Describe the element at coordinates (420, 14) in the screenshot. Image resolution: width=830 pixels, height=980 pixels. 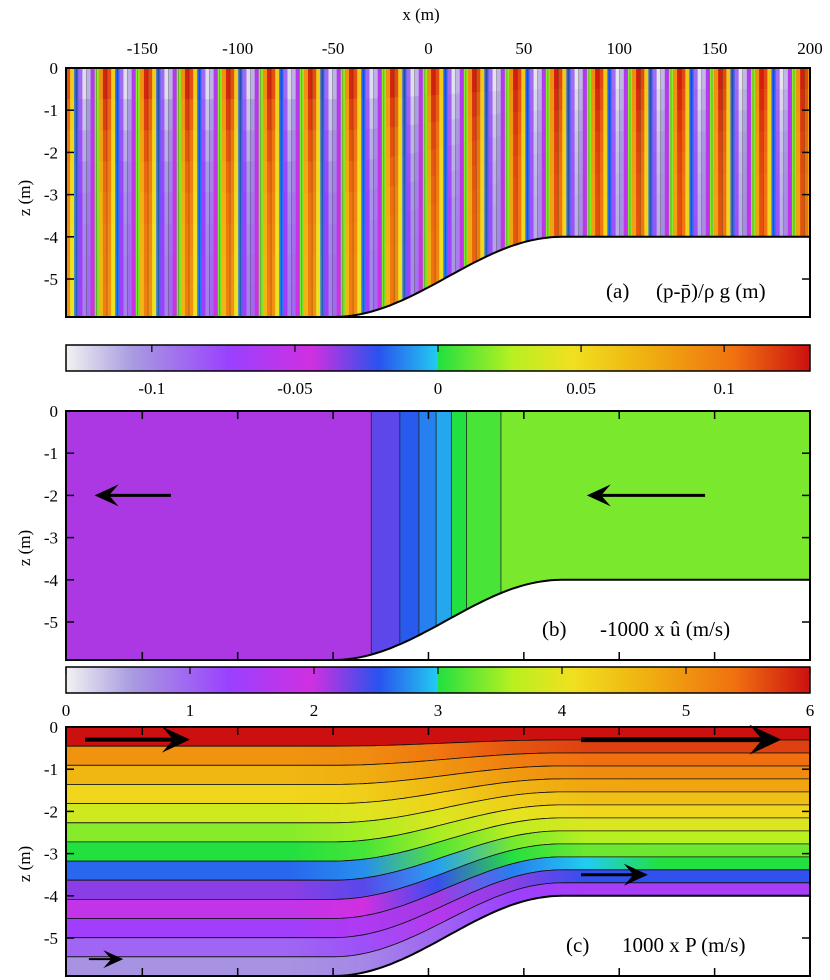
I see `x-axis-label: x (m)` at that location.